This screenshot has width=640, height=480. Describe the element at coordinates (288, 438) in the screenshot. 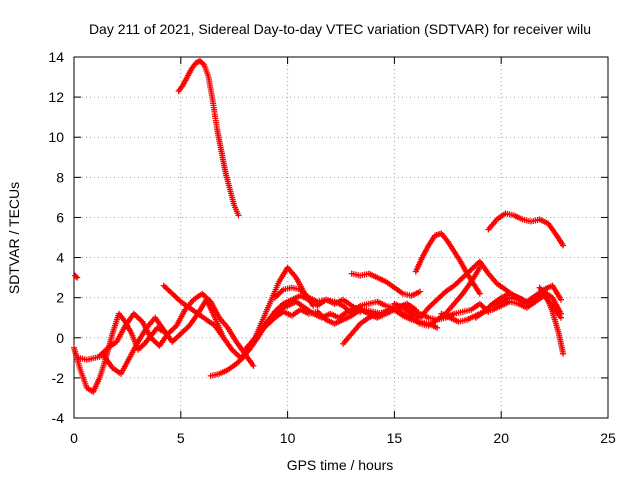

I see `x-tick-label: 10` at that location.